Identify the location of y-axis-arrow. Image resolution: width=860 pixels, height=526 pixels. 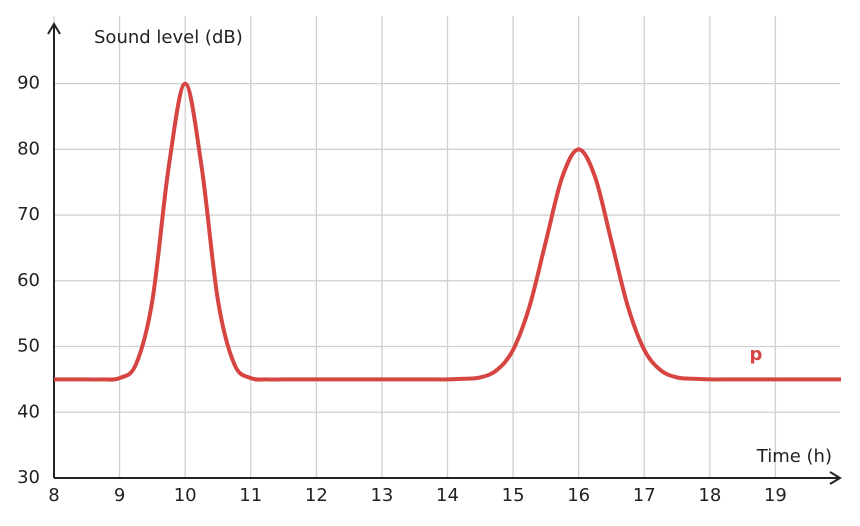
(54, 28).